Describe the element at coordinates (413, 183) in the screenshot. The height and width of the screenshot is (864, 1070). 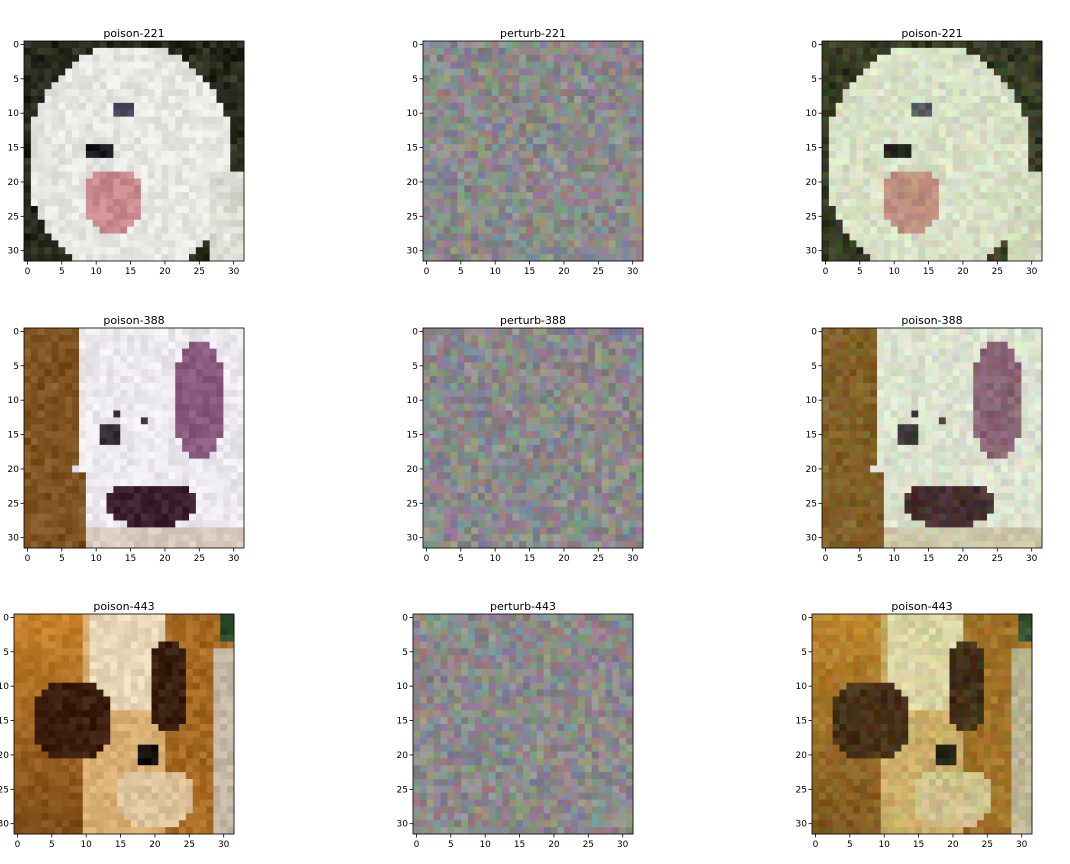
I see `y-tick-label: 20` at that location.